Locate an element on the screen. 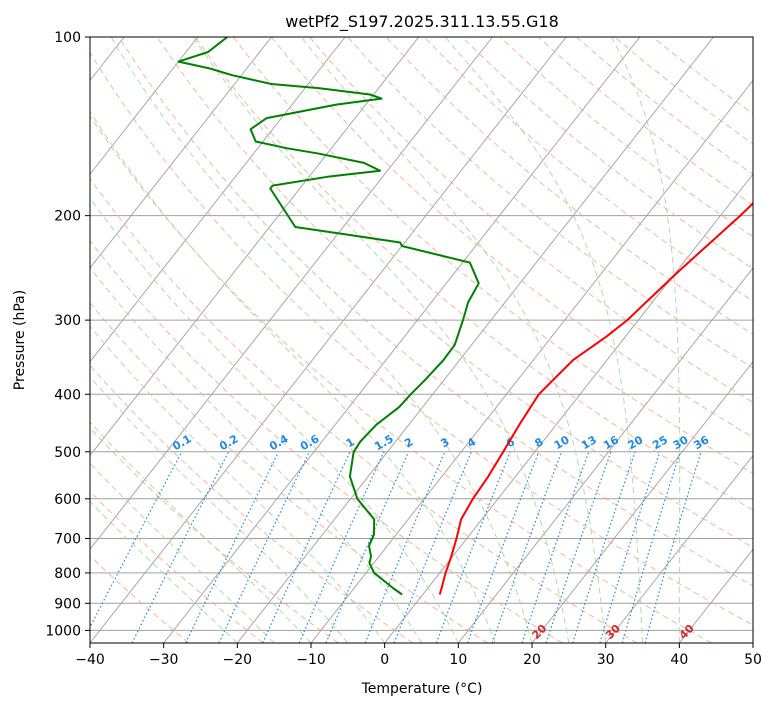  x-tick-label: 0 is located at coordinates (384, 660).